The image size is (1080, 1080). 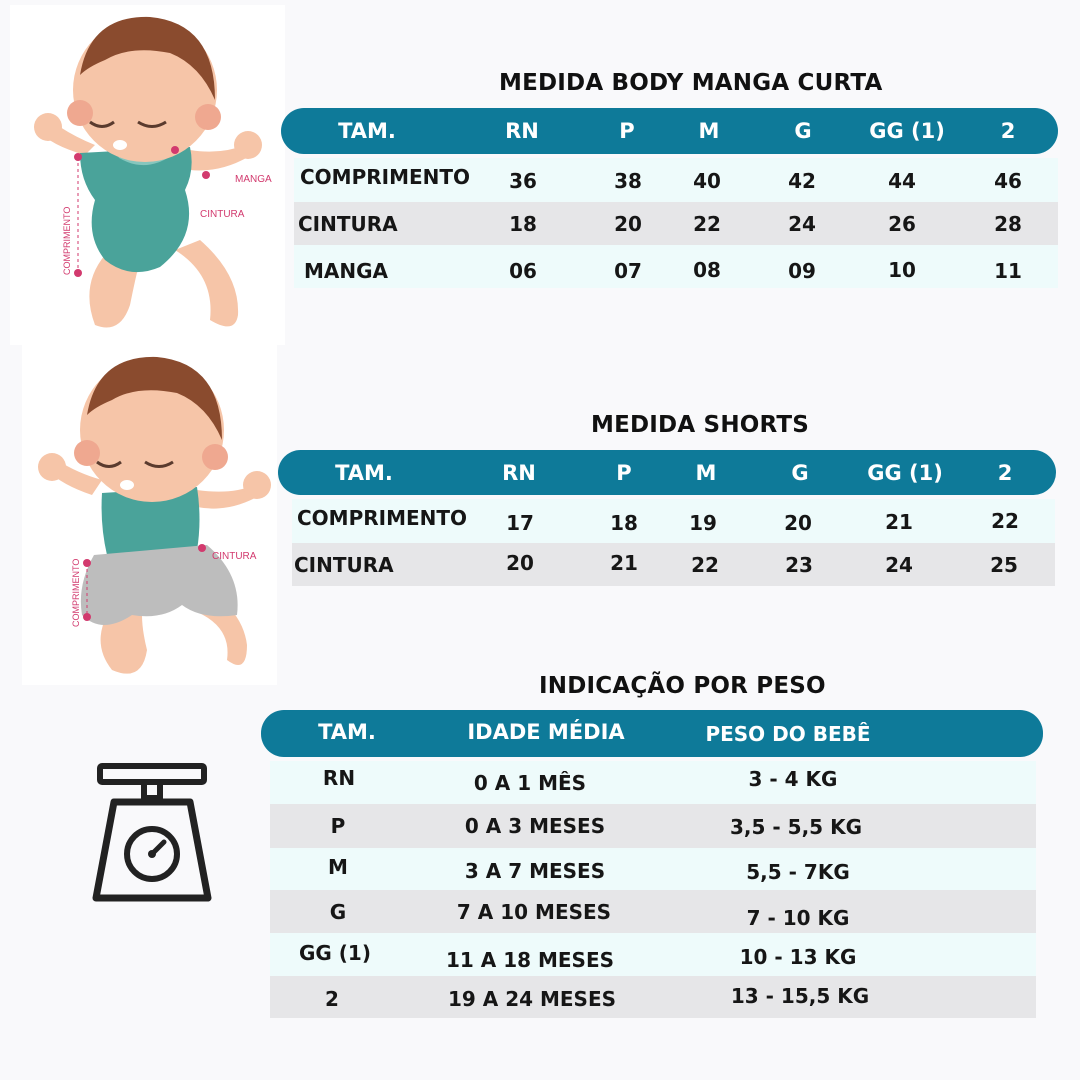 I want to click on shorts-table-header: TAM. RN P M G GG (1) 2, so click(x=667, y=472).